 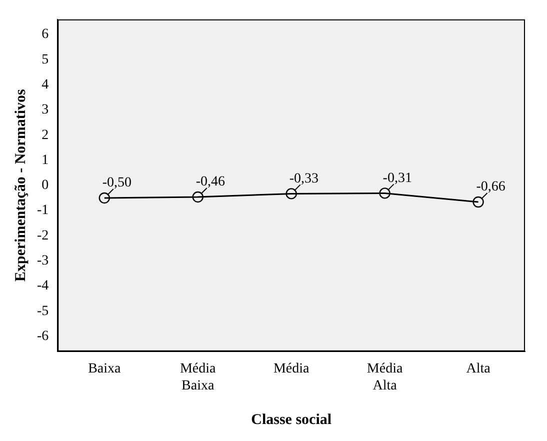 What do you see at coordinates (45, 84) in the screenshot?
I see `y-tick-label: 4` at bounding box center [45, 84].